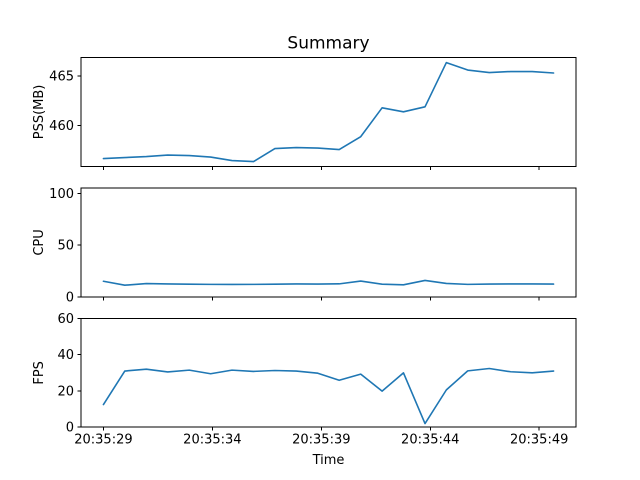  What do you see at coordinates (212, 440) in the screenshot?
I see `x-tick-label: 20:35:34` at bounding box center [212, 440].